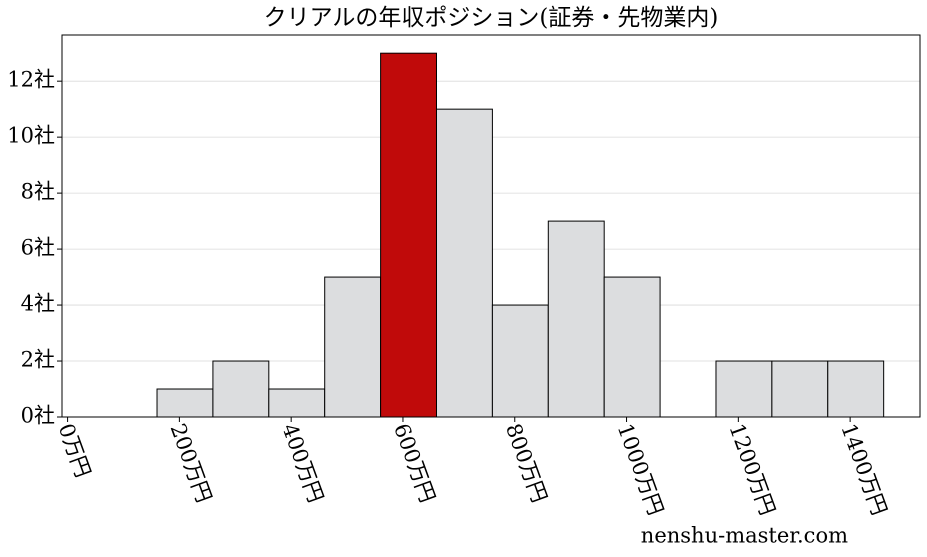  I want to click on x-tick-label: 200万円, so click(191, 462).